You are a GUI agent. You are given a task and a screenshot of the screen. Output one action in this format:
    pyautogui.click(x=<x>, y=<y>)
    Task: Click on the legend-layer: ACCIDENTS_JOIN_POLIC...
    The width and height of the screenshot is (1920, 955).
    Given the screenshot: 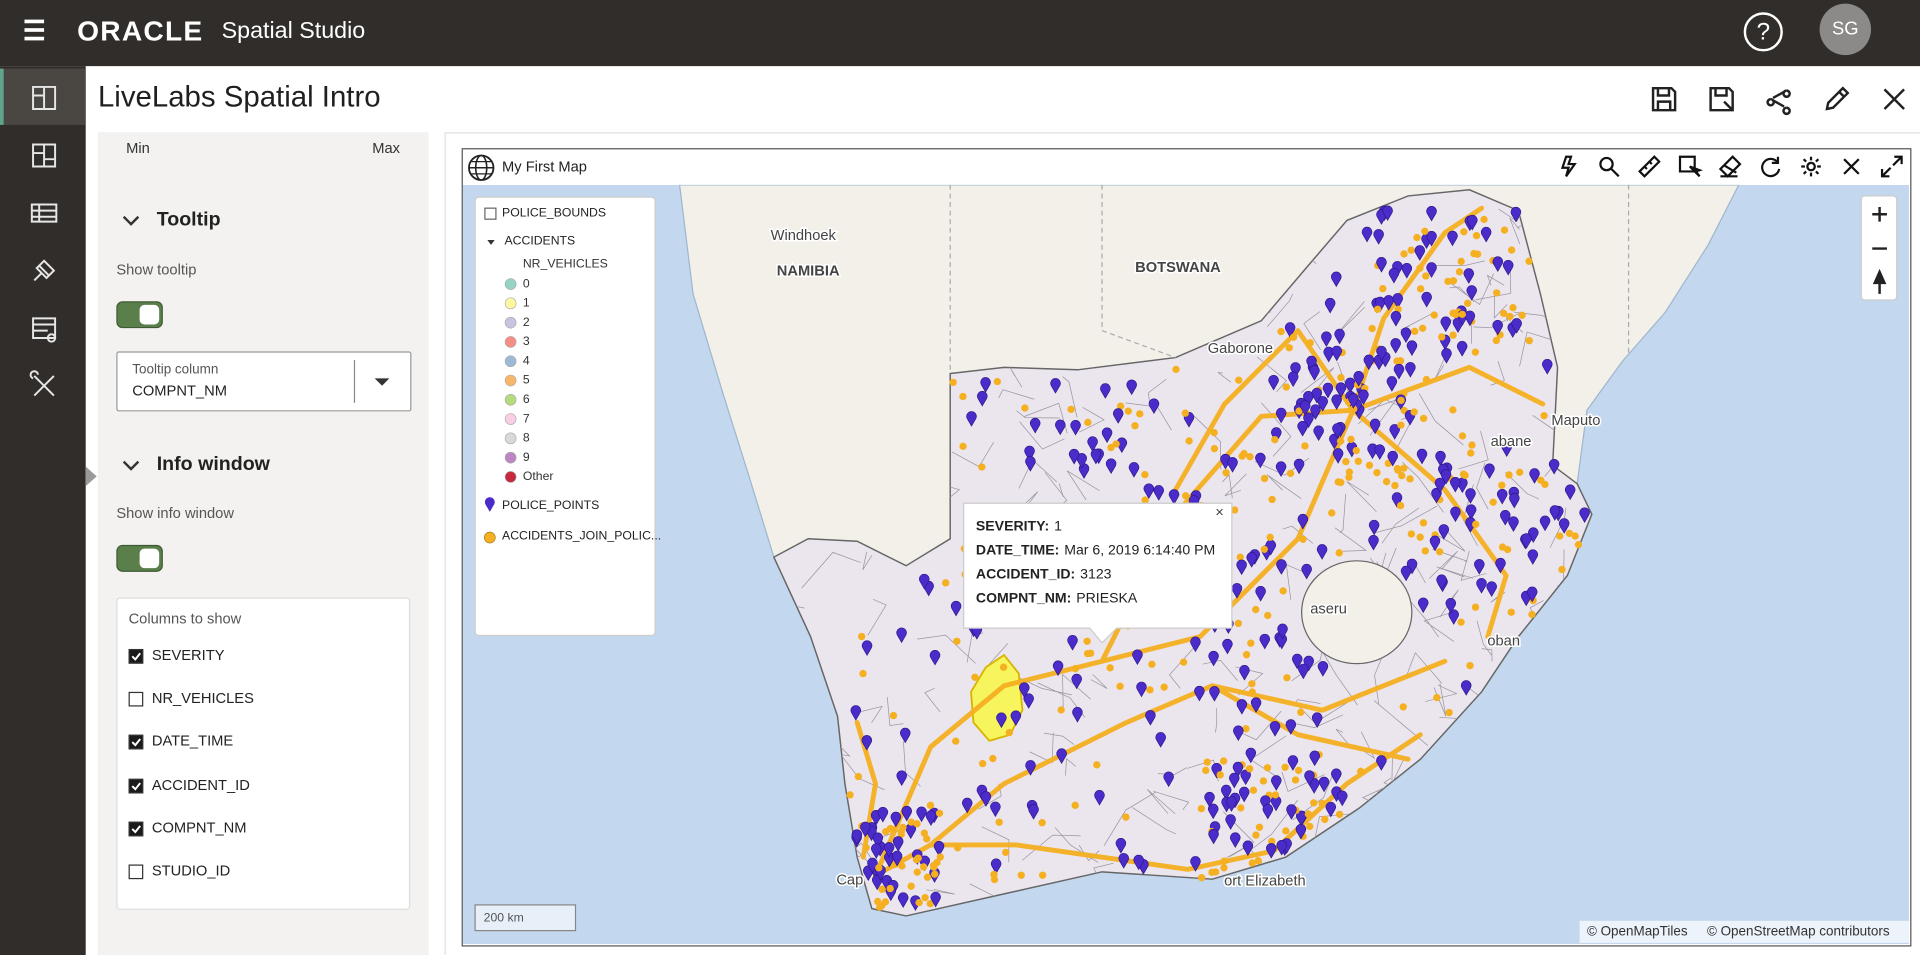 What is the action you would take?
    pyautogui.click(x=581, y=536)
    